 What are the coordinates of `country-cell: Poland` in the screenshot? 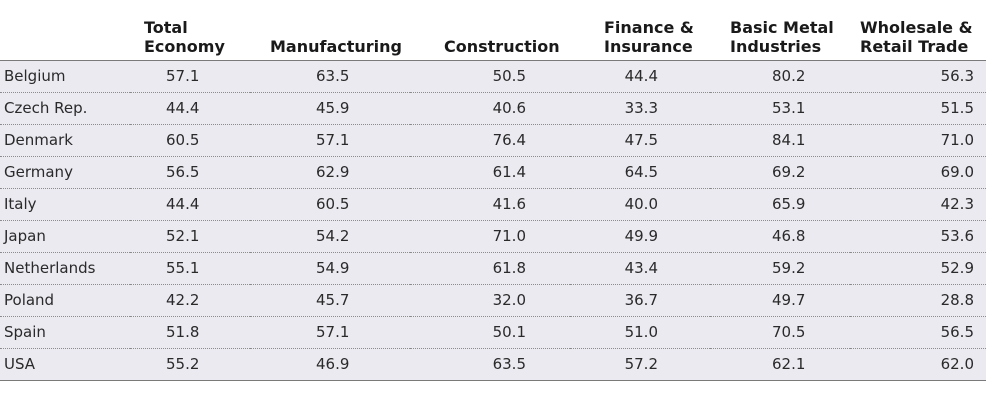 It's located at (65, 300).